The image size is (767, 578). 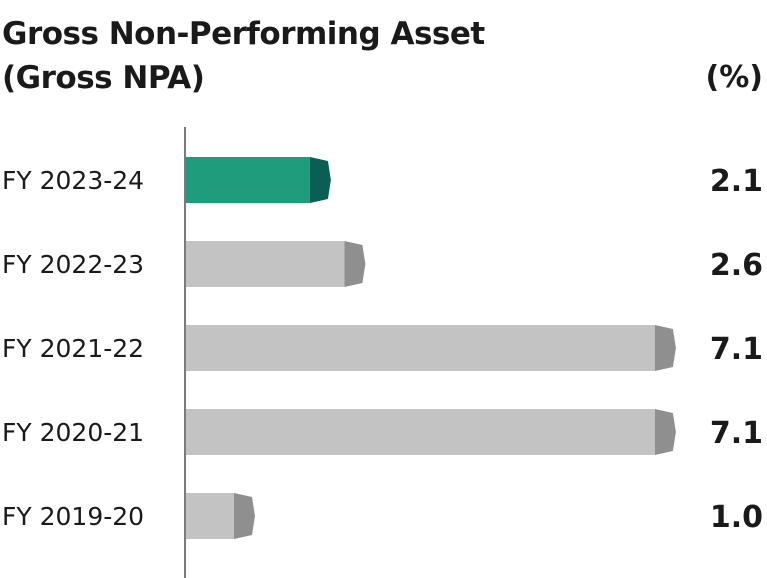 I want to click on value-label: 2.6, so click(x=736, y=265).